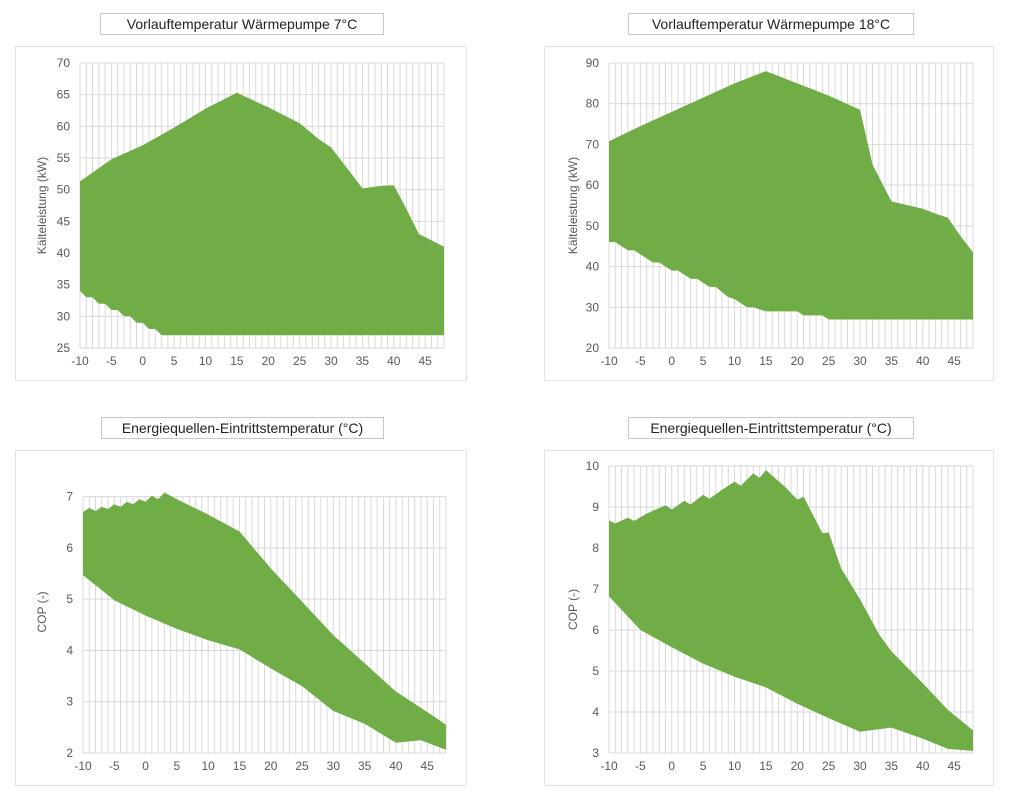 This screenshot has height=800, width=1010. What do you see at coordinates (242, 428) in the screenshot?
I see `chart-3-title: Energiequellen-Eintrittstemperatur (°C)` at bounding box center [242, 428].